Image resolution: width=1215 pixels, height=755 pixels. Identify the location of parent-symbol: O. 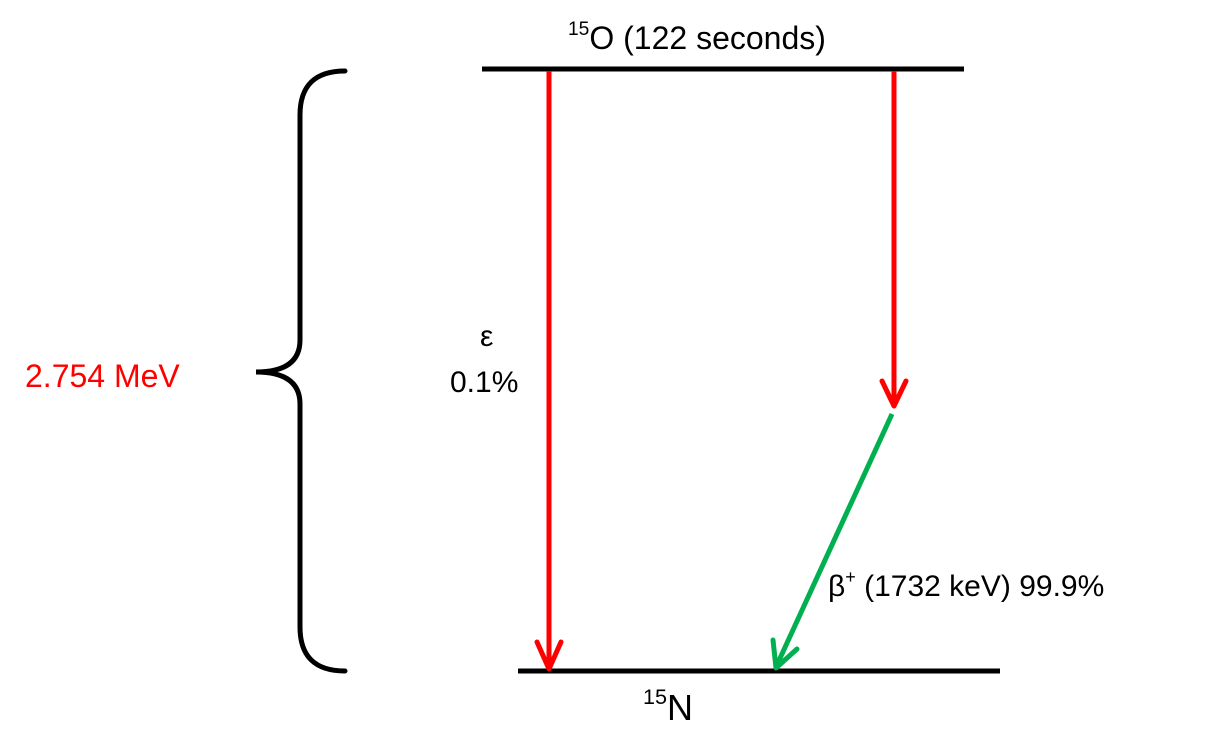
(602, 38).